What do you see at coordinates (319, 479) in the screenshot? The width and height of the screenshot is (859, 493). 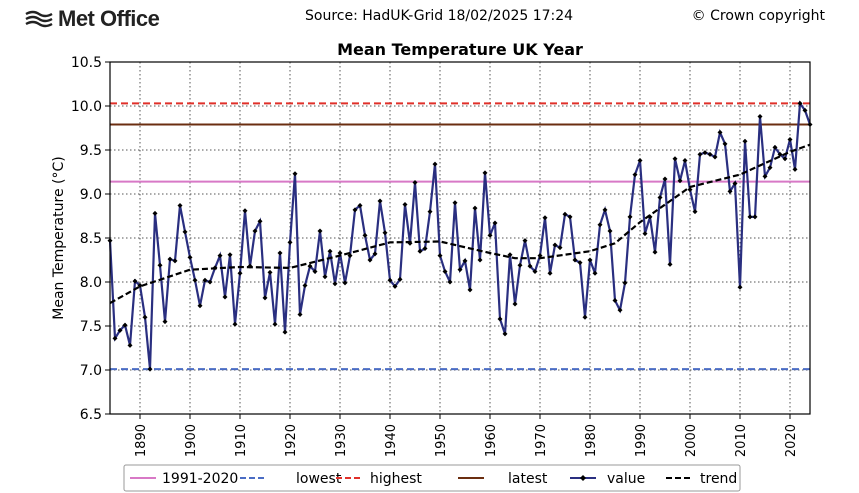 I see `legend-label: lowest` at bounding box center [319, 479].